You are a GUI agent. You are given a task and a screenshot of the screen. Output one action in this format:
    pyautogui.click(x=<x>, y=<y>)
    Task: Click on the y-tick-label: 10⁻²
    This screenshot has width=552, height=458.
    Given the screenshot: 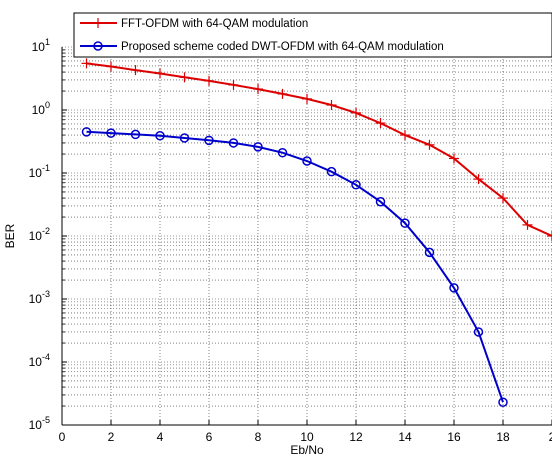 What is the action you would take?
    pyautogui.click(x=39, y=234)
    